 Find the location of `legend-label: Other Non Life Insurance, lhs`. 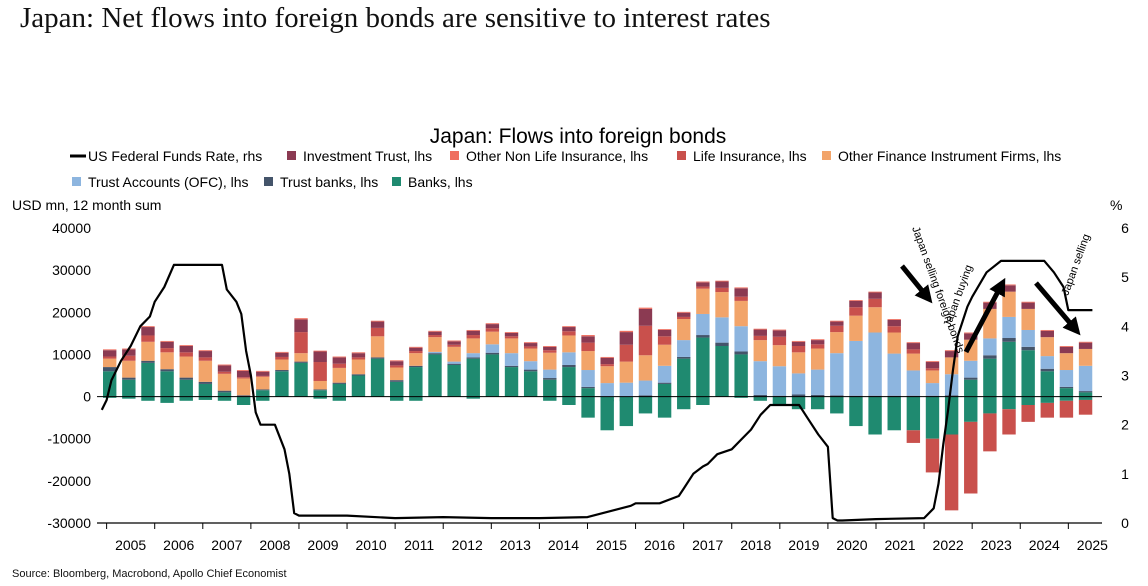

legend-label: Other Non Life Insurance, lhs is located at coordinates (557, 156).